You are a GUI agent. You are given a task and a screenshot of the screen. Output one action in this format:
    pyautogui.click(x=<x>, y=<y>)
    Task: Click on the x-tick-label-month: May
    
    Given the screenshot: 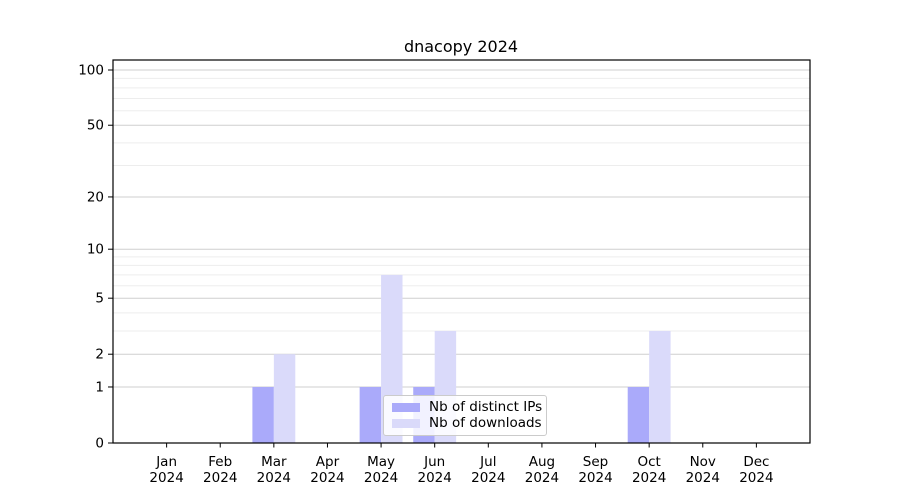 What is the action you would take?
    pyautogui.click(x=381, y=462)
    